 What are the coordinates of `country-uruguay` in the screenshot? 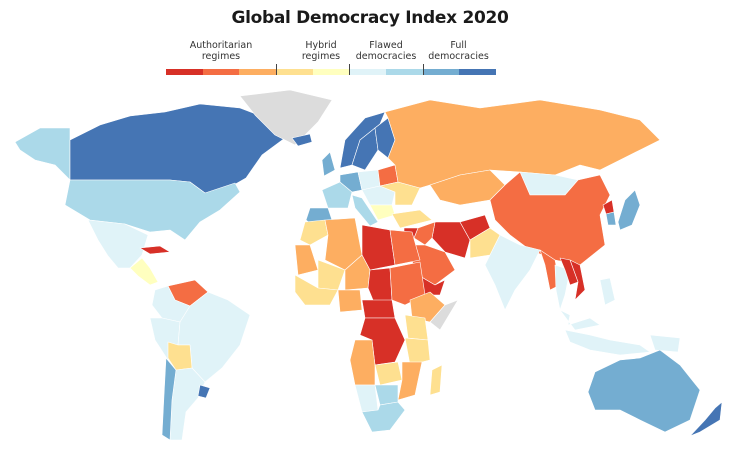 It's located at (204, 391).